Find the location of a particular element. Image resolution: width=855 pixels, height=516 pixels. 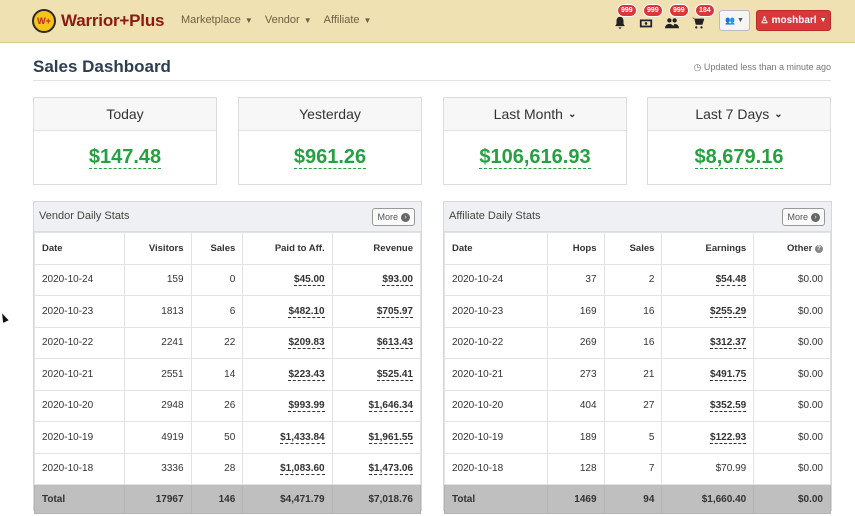

card-last-7-days-amount: $8,679.16 is located at coordinates (739, 157).